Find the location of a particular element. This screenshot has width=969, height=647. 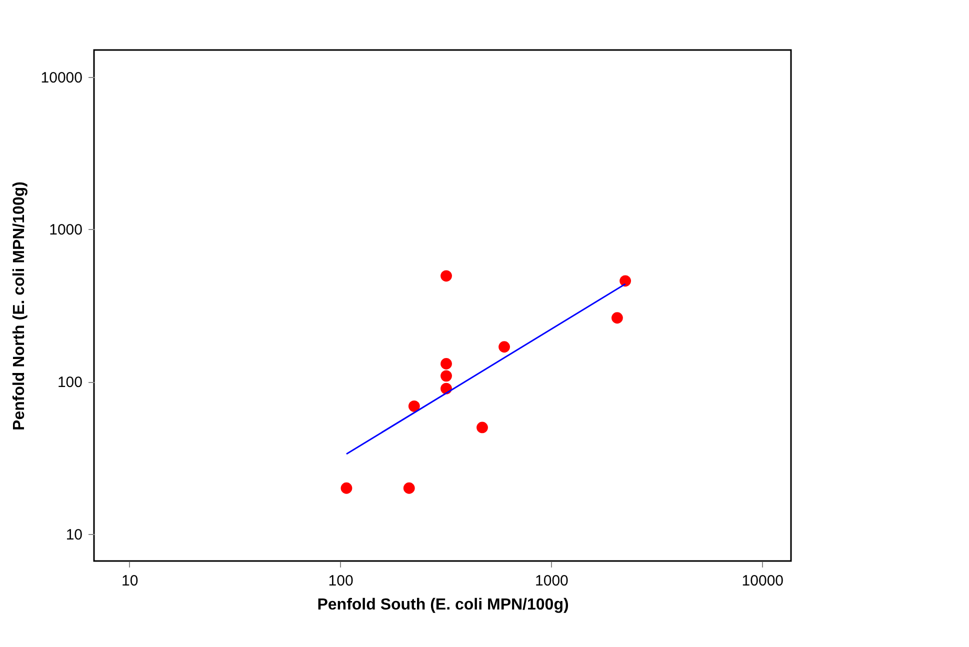

x-tick-label: 100 is located at coordinates (341, 581).